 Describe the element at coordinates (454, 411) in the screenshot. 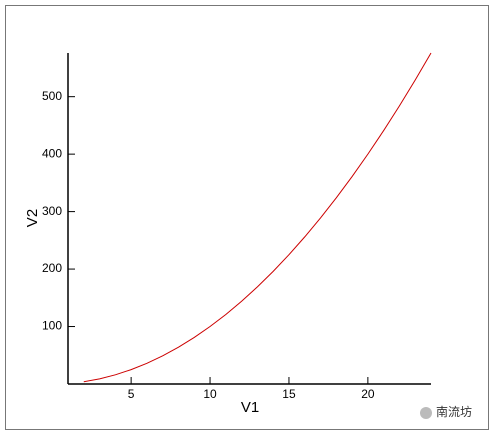

I see `watermark: 南流坊` at that location.